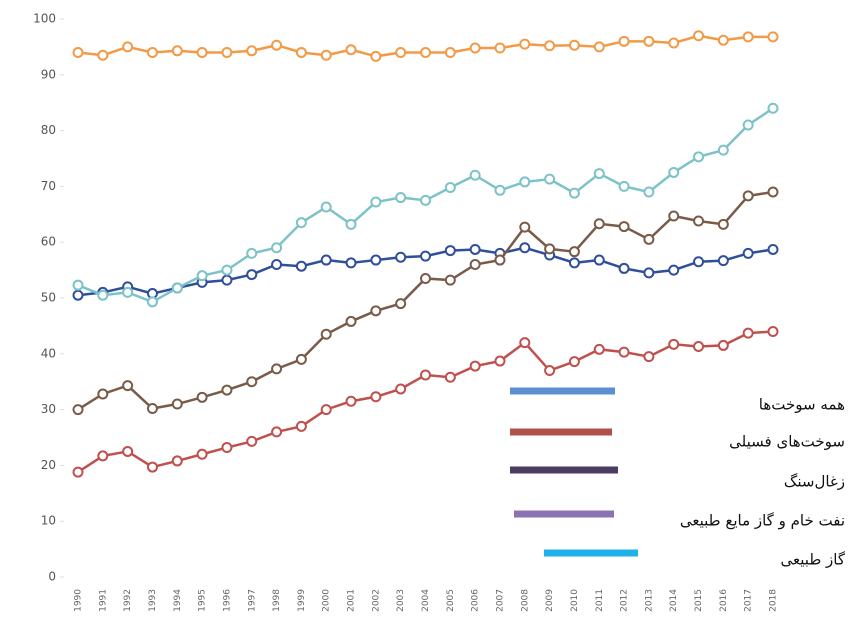 The image size is (855, 636). What do you see at coordinates (451, 600) in the screenshot?
I see `x-tick-label: 2005` at bounding box center [451, 600].